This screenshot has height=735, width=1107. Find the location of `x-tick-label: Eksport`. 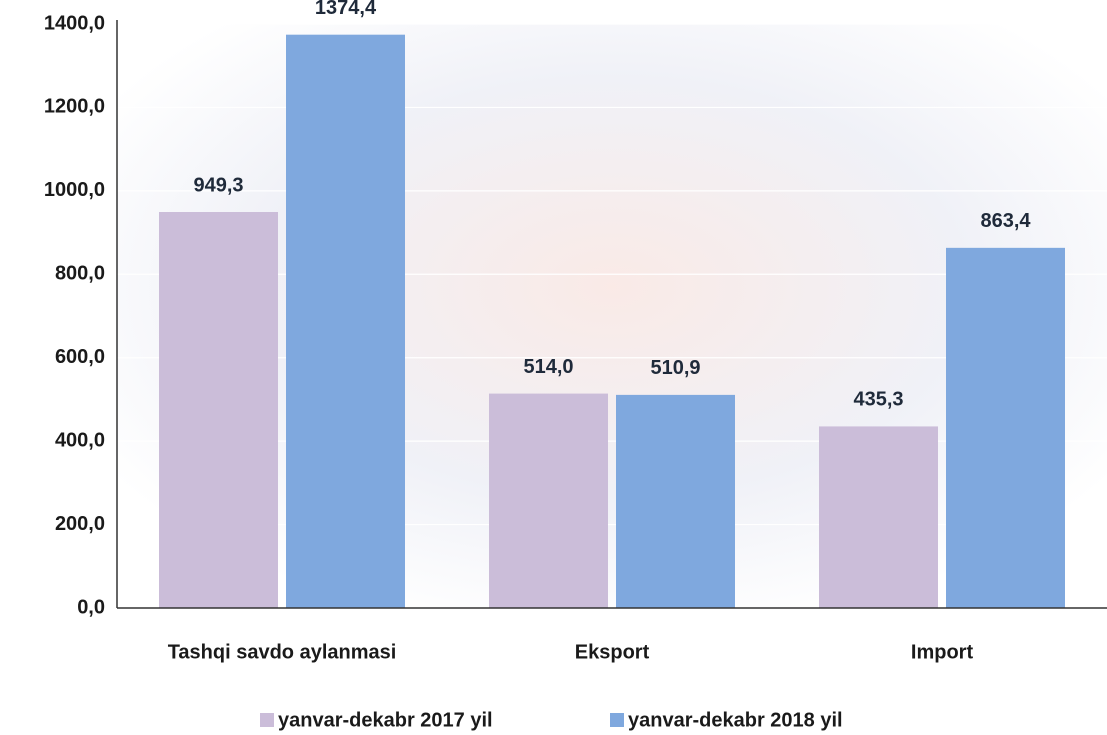

x-tick-label: Eksport is located at coordinates (612, 652).